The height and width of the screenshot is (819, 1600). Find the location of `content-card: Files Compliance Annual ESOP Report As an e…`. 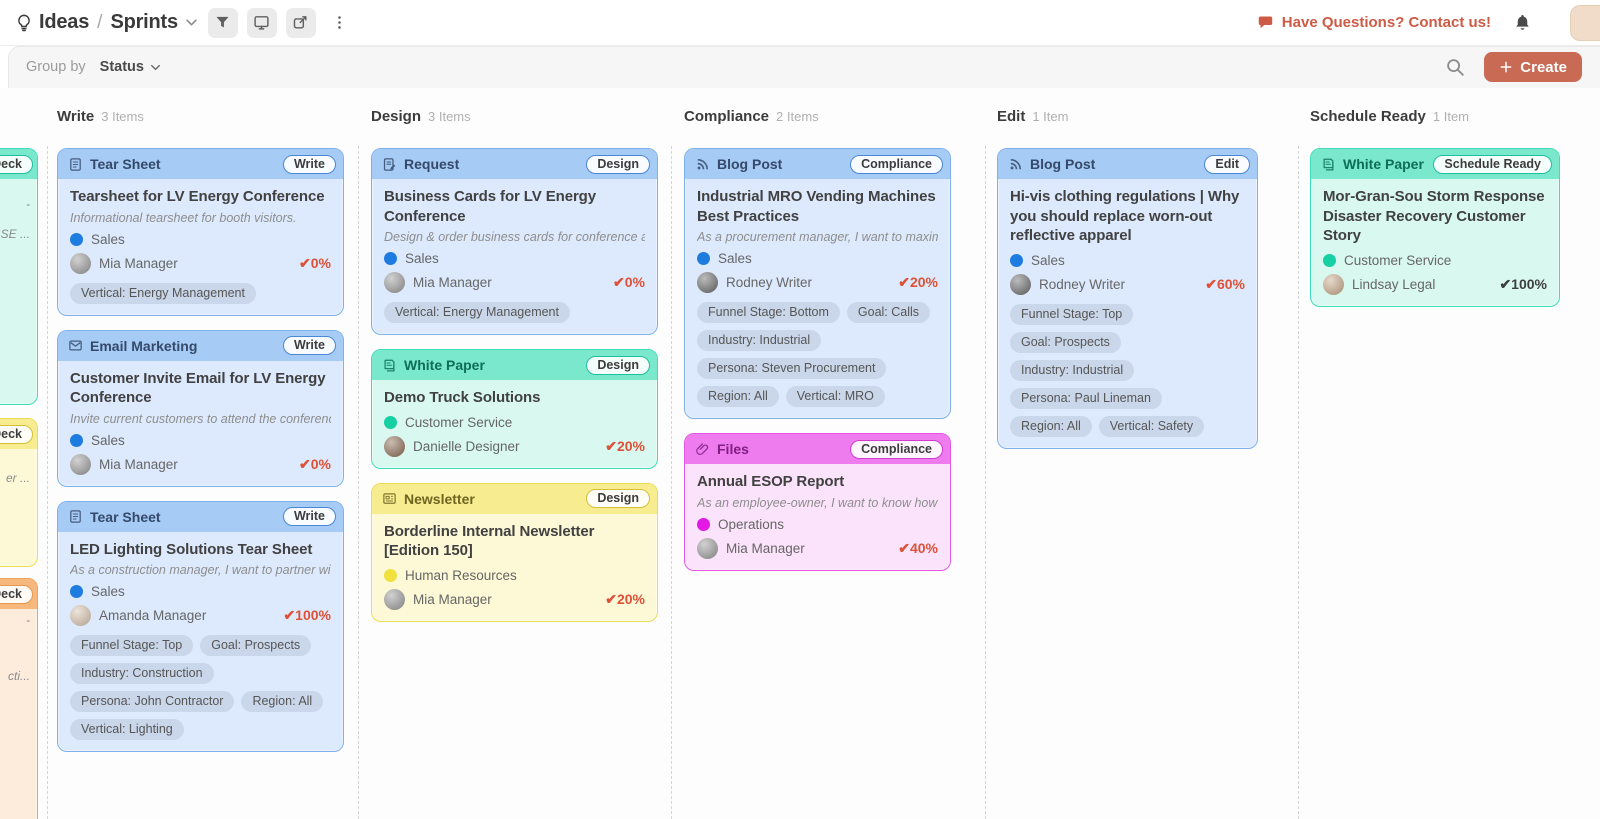

content-card: Files Compliance Annual ESOP Report As an e… is located at coordinates (817, 502).